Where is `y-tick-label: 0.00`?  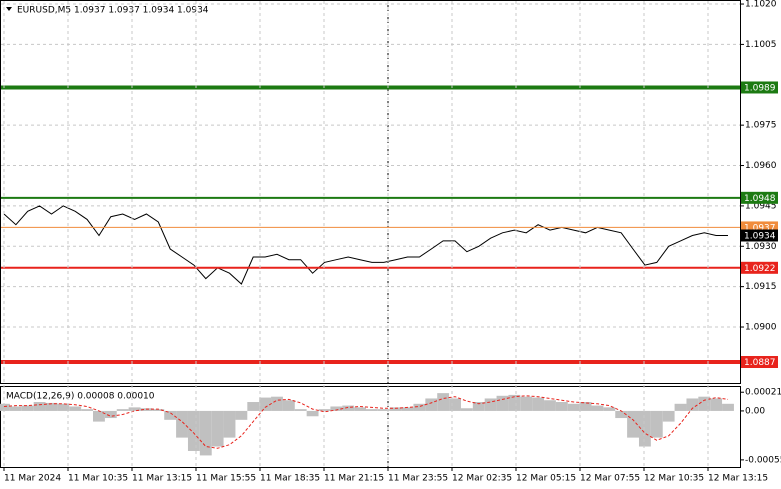 y-tick-label: 0.00 is located at coordinates (755, 411).